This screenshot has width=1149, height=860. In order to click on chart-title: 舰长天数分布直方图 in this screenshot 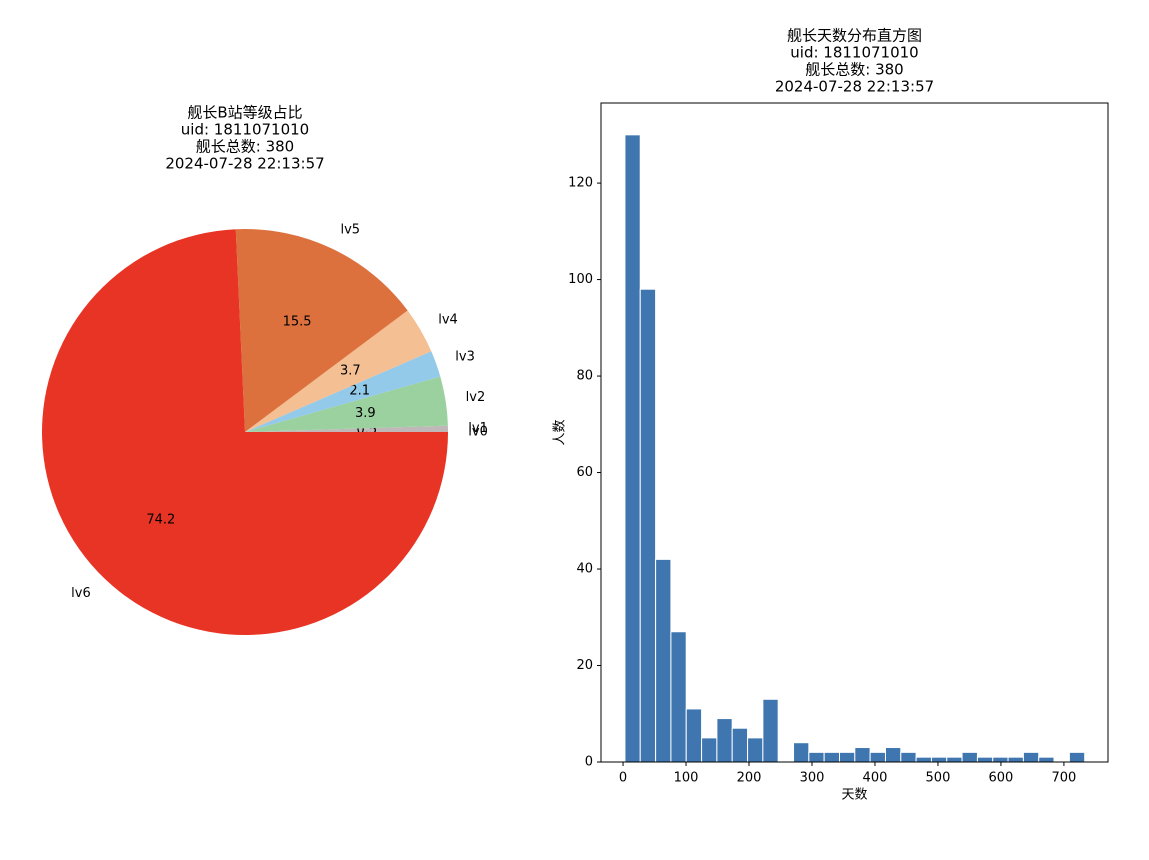, I will do `click(854, 36)`.